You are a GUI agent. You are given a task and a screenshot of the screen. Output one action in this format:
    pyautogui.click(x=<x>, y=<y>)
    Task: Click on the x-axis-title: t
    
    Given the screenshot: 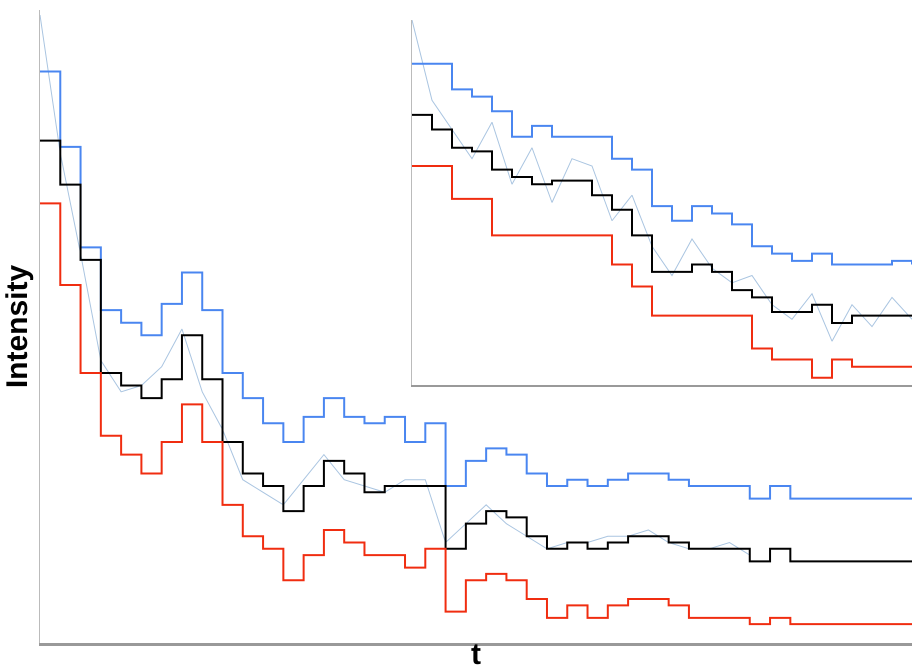 What is the action you would take?
    pyautogui.click(x=476, y=654)
    